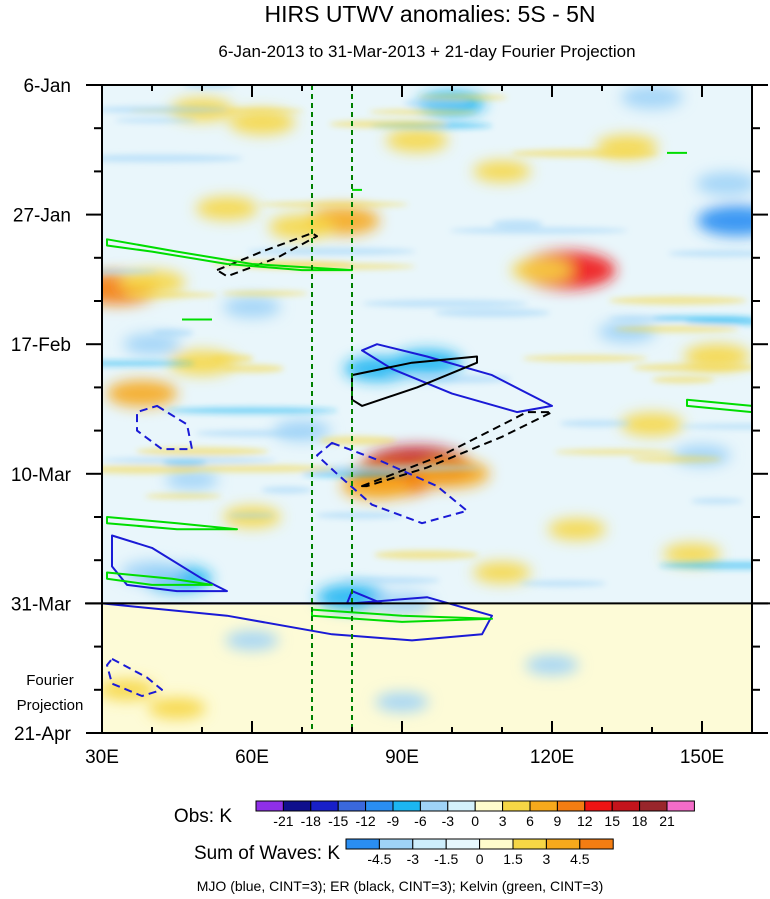 This screenshot has width=770, height=899. I want to click on colorbar-level-label: -4.5, so click(379, 859).